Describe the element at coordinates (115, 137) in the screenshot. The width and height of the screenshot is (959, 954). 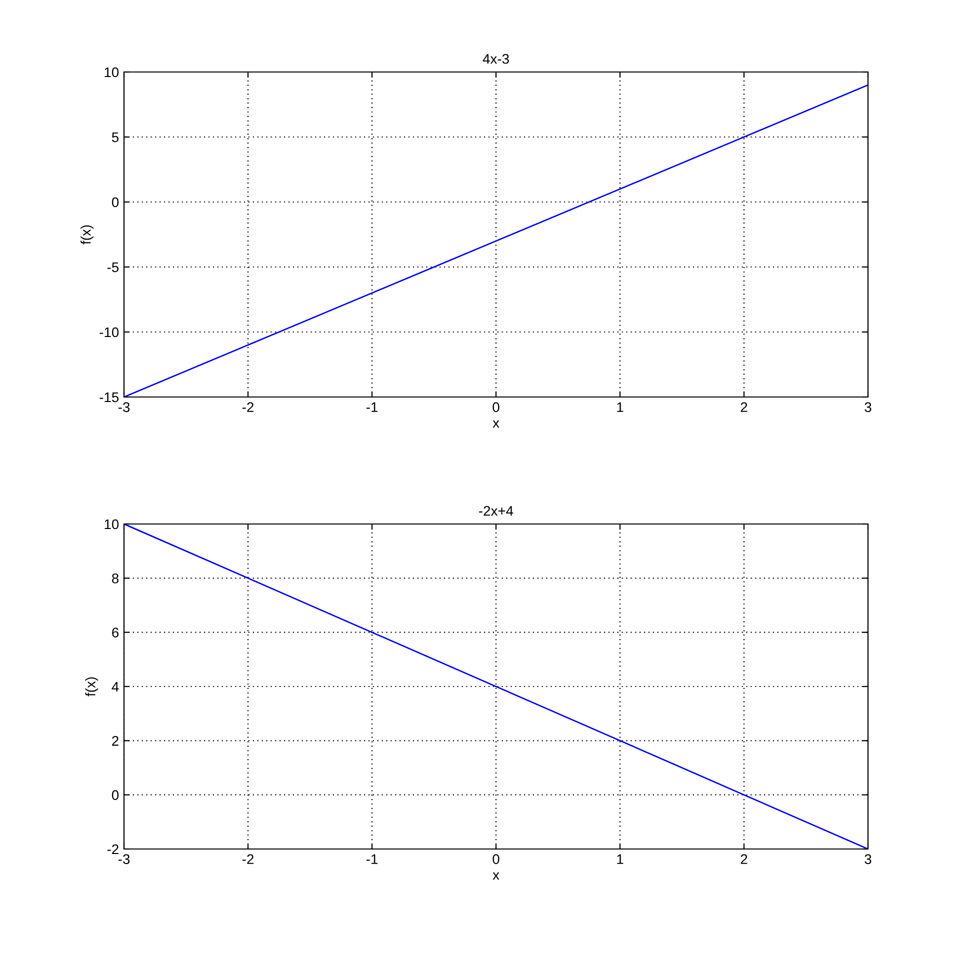
I see `y-tick-label: 5` at that location.